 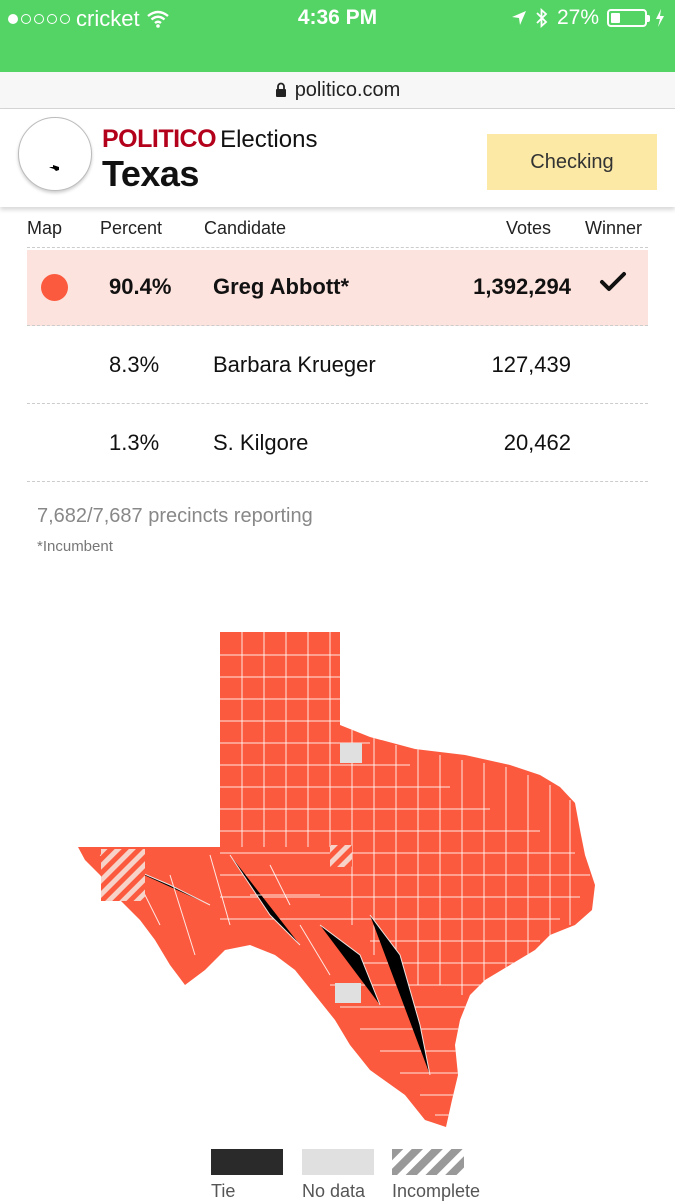 What do you see at coordinates (157, 19) in the screenshot?
I see `wifi-icon` at bounding box center [157, 19].